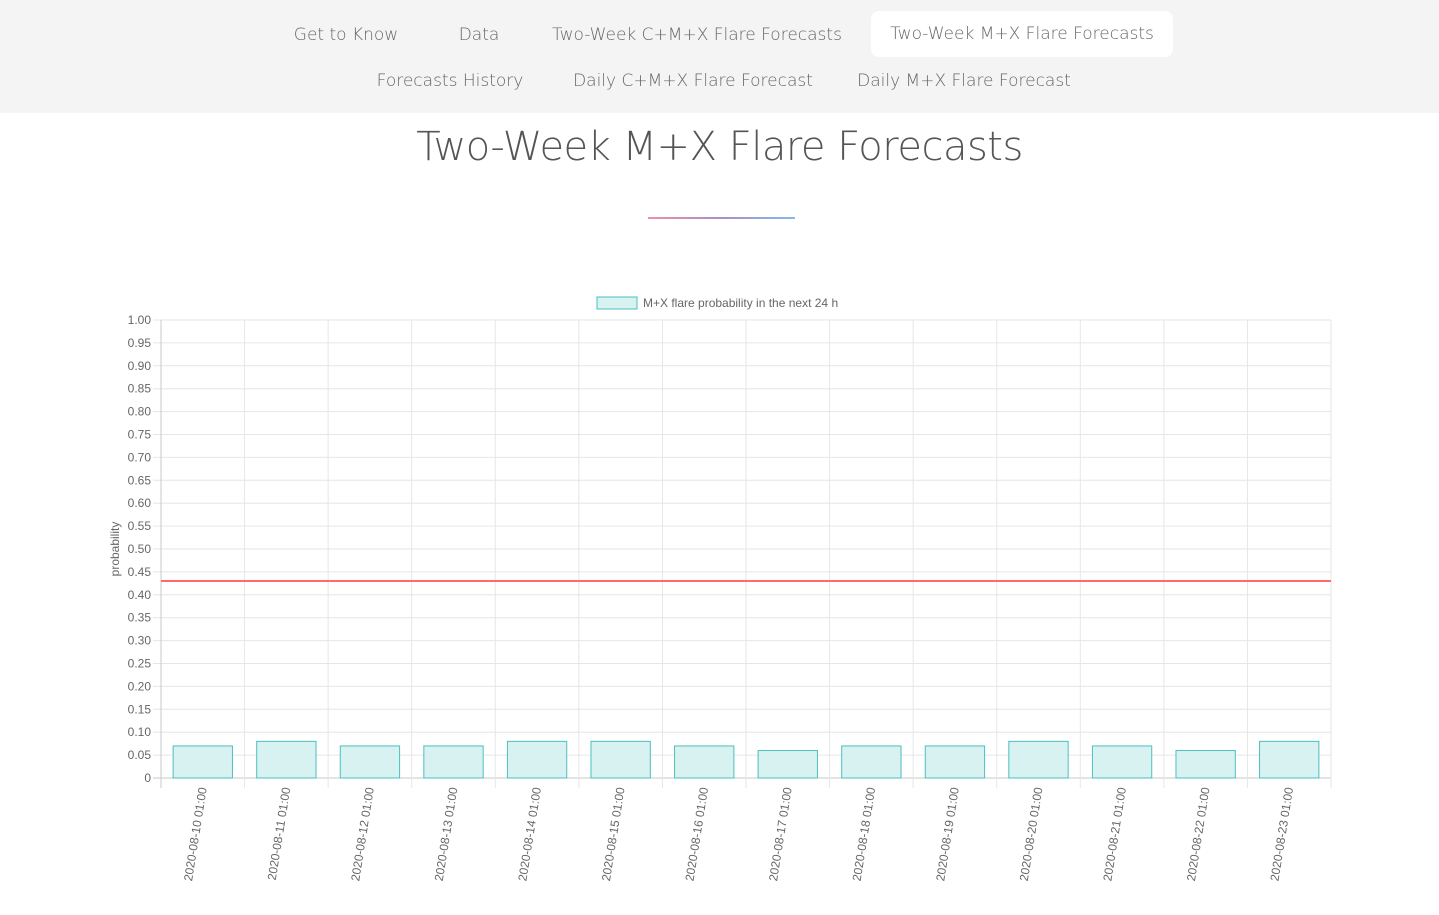 This screenshot has width=1439, height=915. What do you see at coordinates (140, 732) in the screenshot?
I see `y-tick-label: 0.10` at bounding box center [140, 732].